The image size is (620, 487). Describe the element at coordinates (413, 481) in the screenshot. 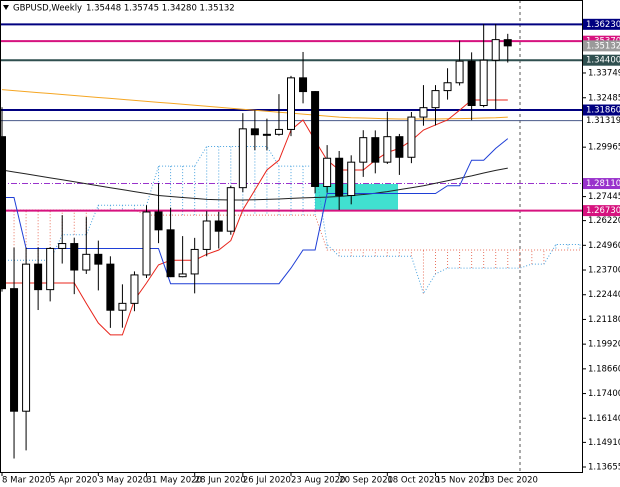

I see `x-tick-label: 18 Oct 2020` at that location.